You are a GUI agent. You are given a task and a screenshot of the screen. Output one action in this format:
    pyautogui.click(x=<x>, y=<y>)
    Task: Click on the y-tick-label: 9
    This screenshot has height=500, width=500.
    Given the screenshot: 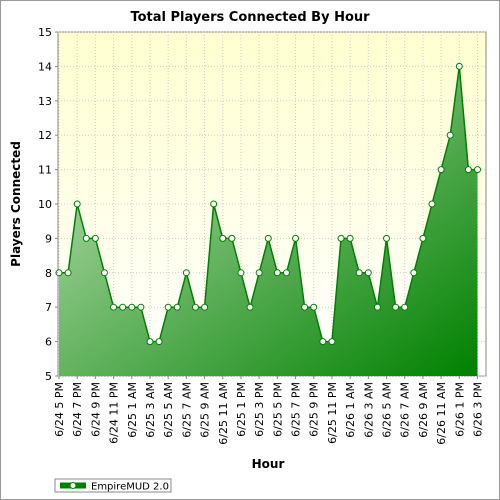 What is the action you would take?
    pyautogui.click(x=48, y=238)
    